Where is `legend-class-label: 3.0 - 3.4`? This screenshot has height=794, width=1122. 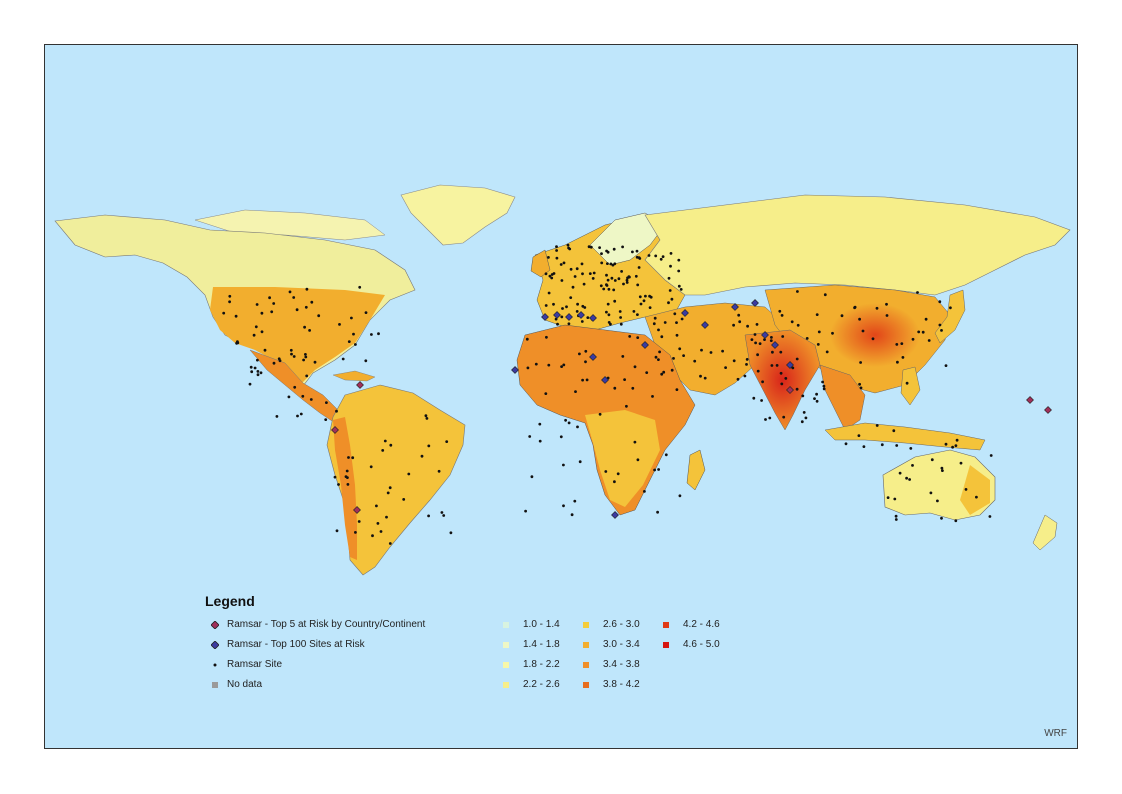 legend-class-label: 3.0 - 3.4 is located at coordinates (621, 644).